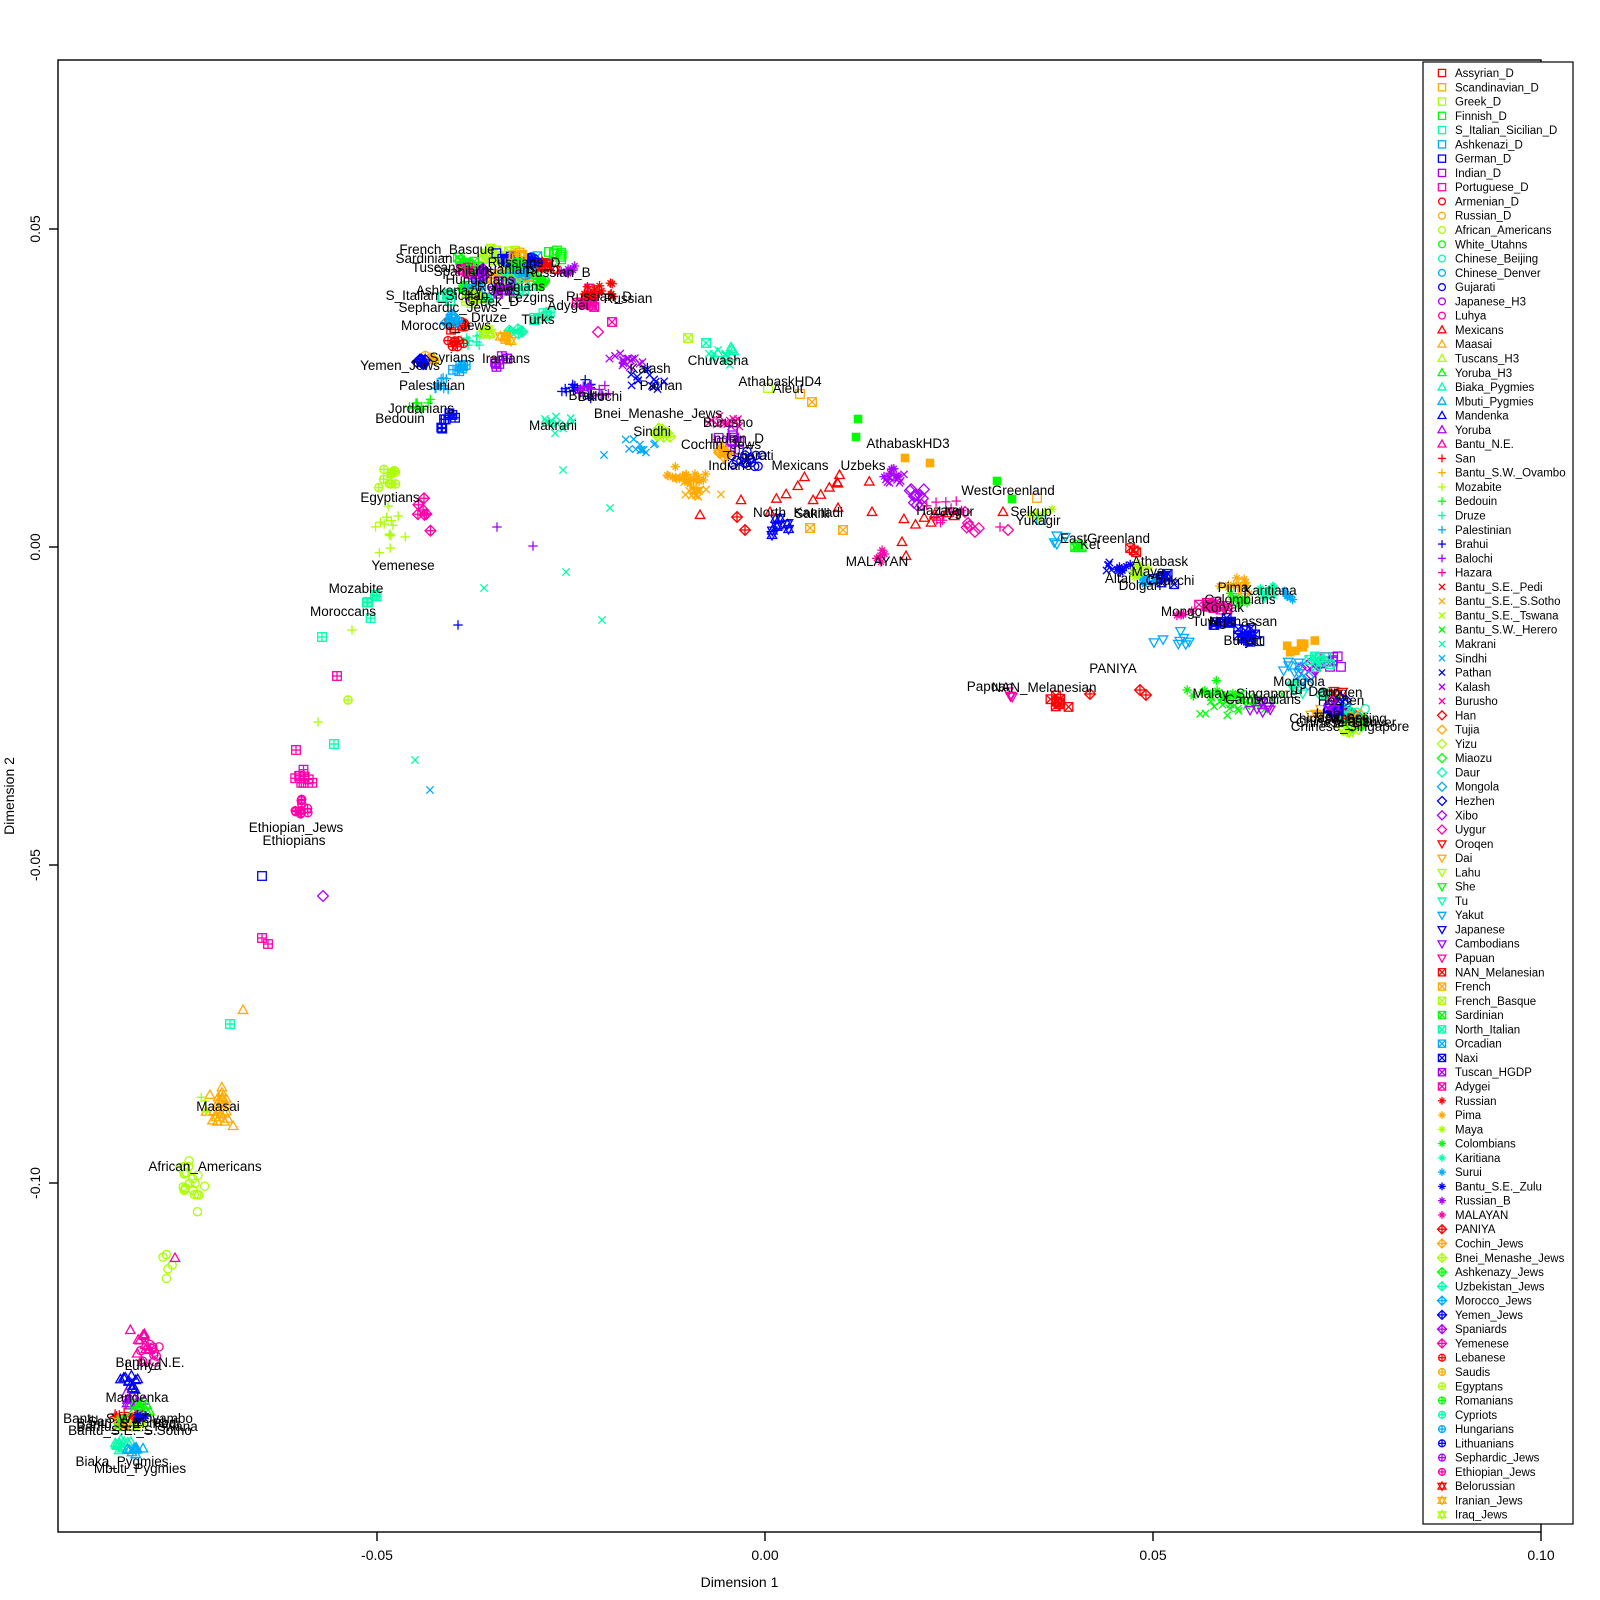  What do you see at coordinates (1480, 930) in the screenshot?
I see `legend-item-label: Japanese` at bounding box center [1480, 930].